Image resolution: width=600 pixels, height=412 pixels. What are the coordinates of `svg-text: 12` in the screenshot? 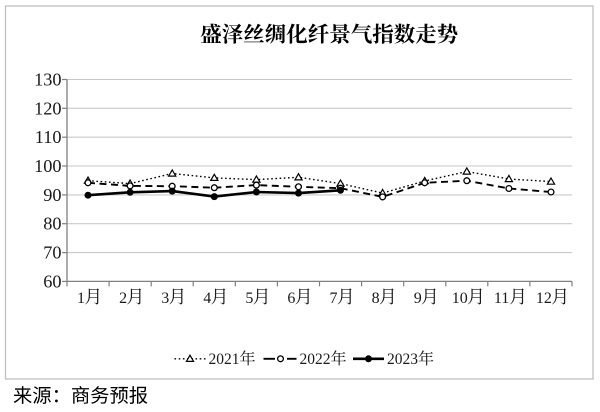 It's located at (544, 298).